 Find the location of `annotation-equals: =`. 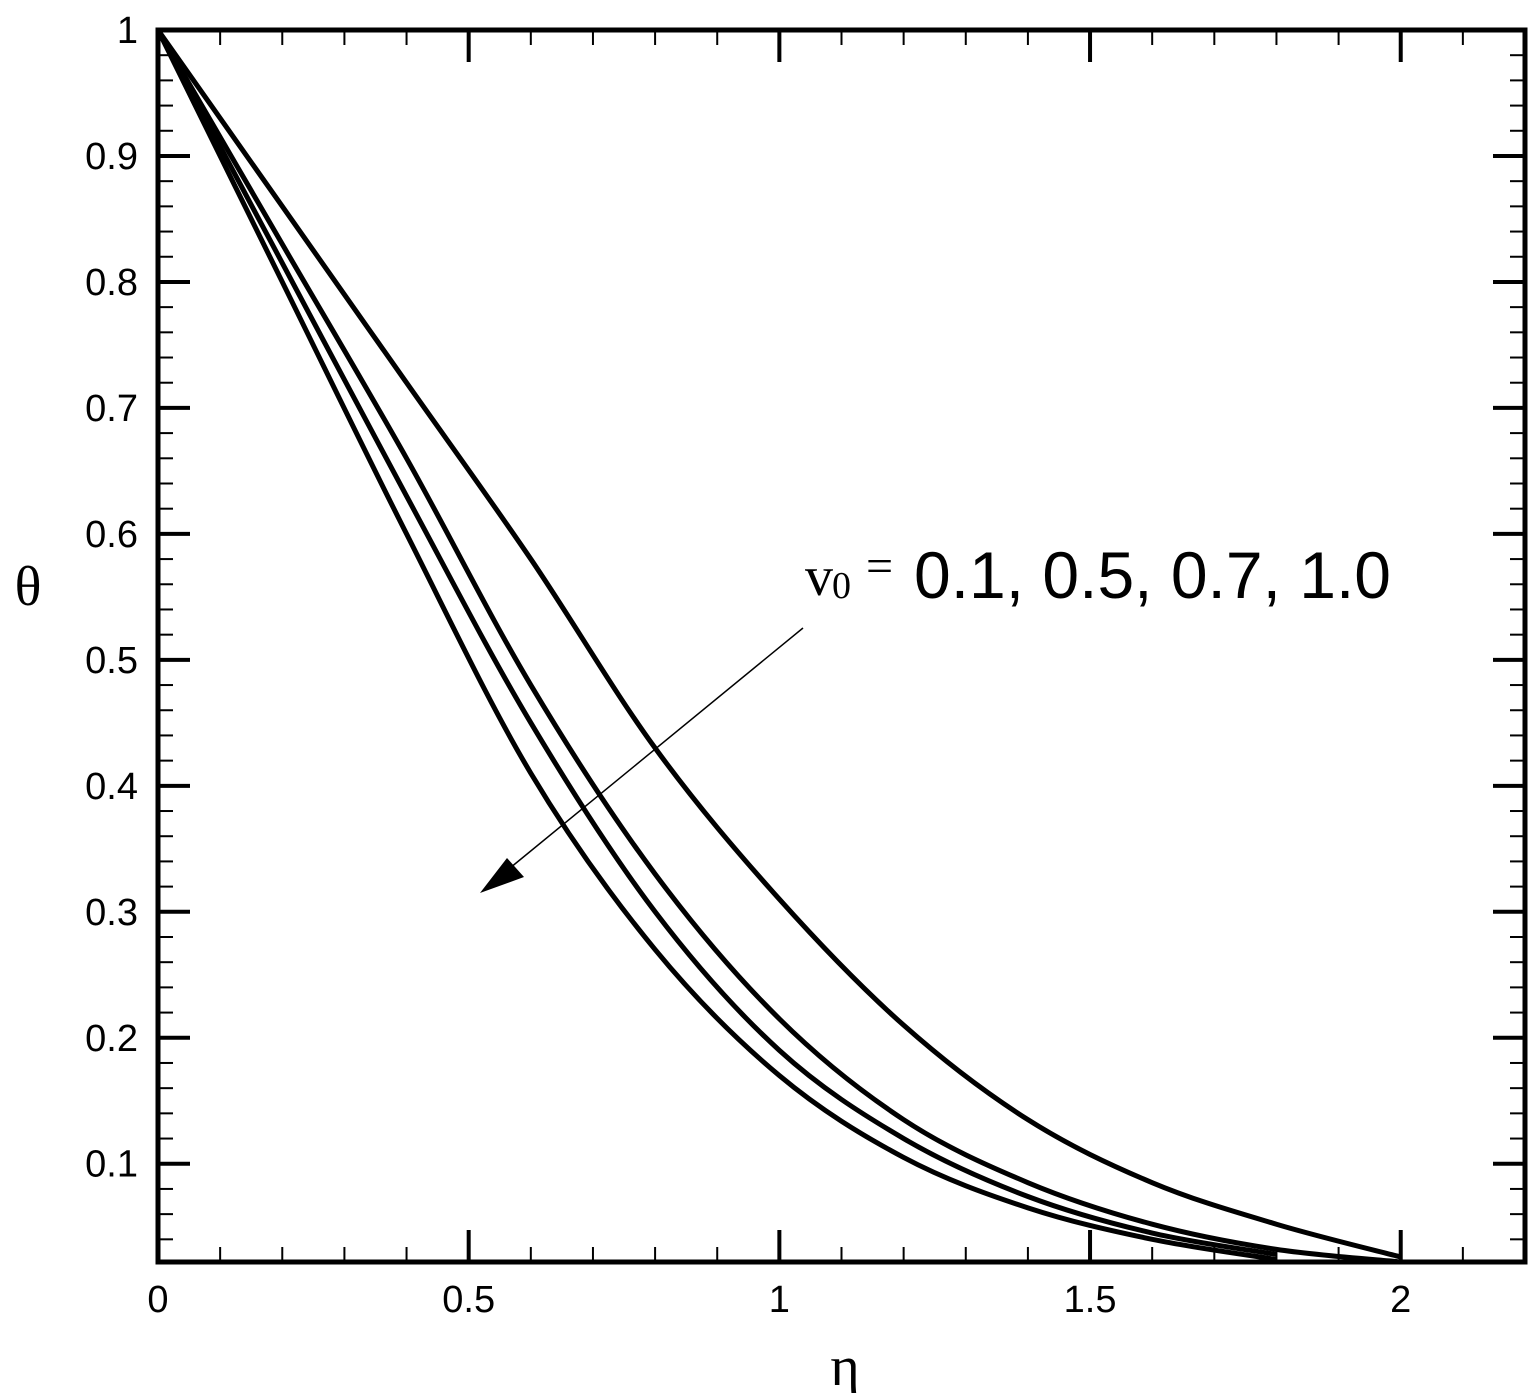

annotation-equals: = is located at coordinates (879, 566).